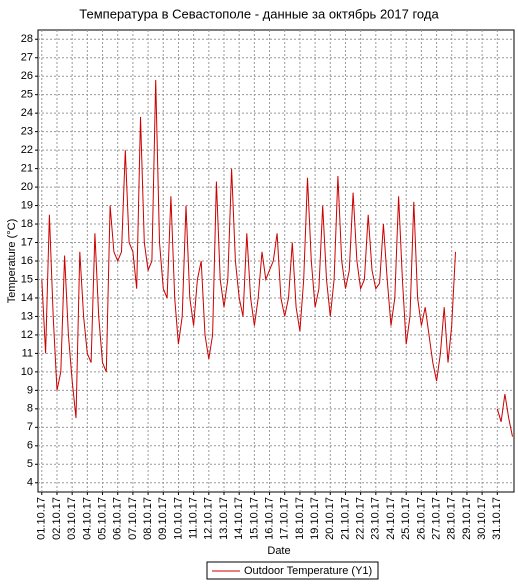 Image resolution: width=518 pixels, height=588 pixels. I want to click on y-tick-label: 15, so click(27, 279).